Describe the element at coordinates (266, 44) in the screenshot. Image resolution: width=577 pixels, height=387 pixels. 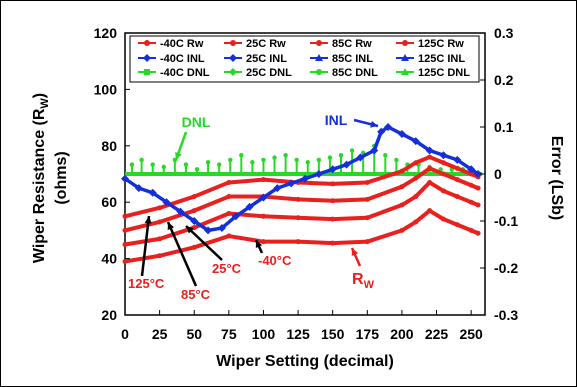
I see `legend-label: 25C Rw` at that location.